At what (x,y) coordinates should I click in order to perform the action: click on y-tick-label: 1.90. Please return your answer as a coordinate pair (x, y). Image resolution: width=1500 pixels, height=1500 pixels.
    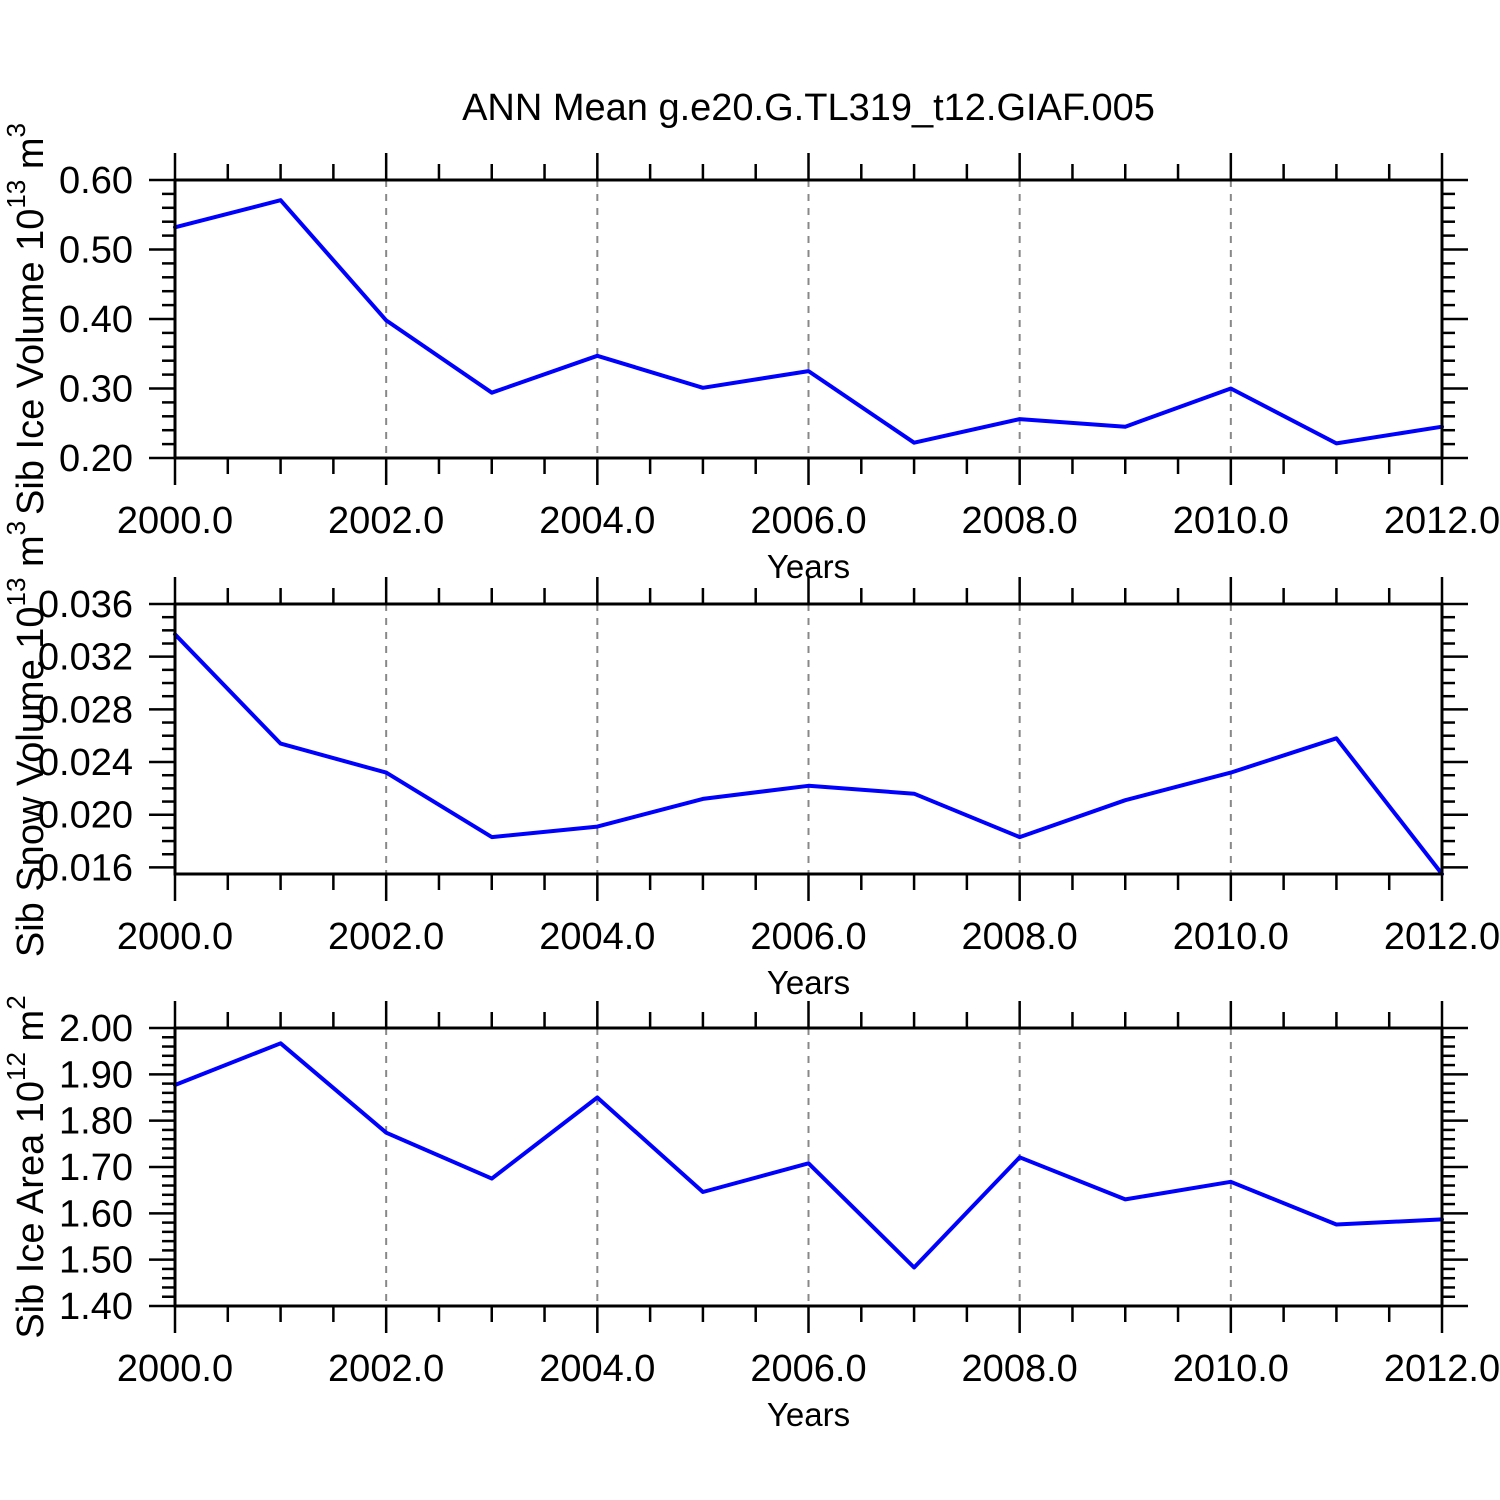
    Looking at the image, I should click on (96, 1075).